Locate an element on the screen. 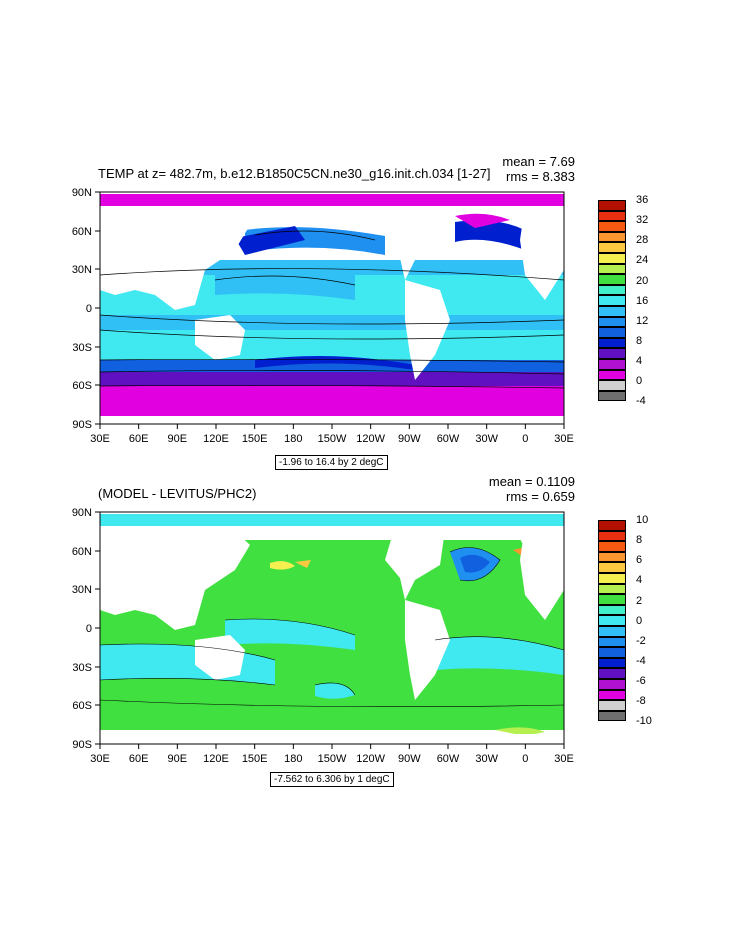 Image resolution: width=733 pixels, height=945 pixels. diff-lon-tick-label: 150E is located at coordinates (255, 759).